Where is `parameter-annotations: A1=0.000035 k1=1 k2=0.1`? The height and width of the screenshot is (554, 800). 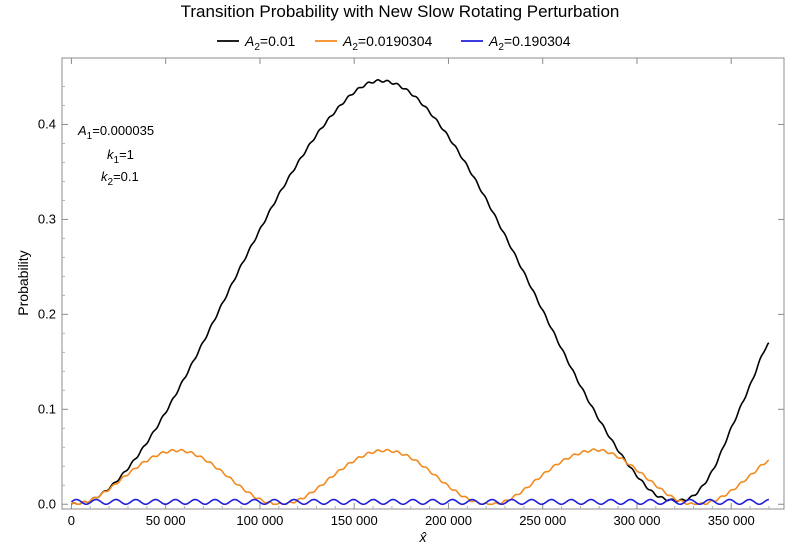
parameter-annotations: A1=0.000035 k1=1 k2=0.1 is located at coordinates (115, 155).